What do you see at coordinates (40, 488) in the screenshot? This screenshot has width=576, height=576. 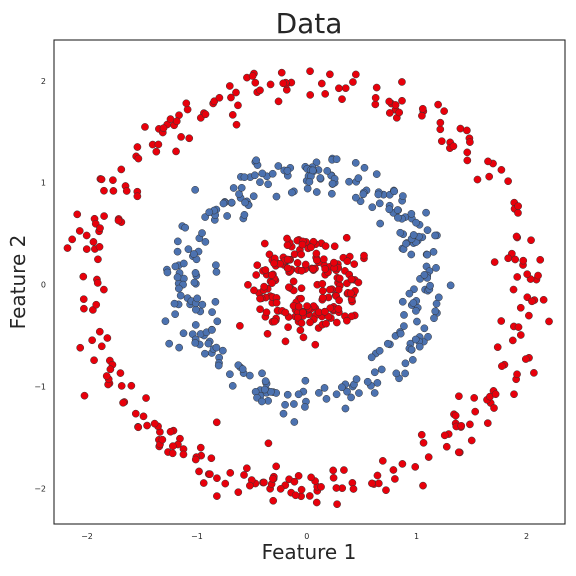 I see `y-tick-label: −2` at bounding box center [40, 488].